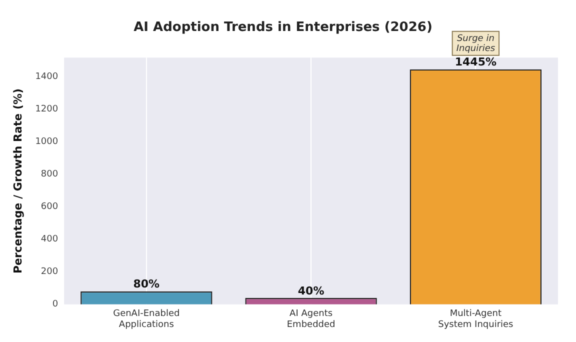 The image size is (576, 342). Describe the element at coordinates (49, 207) in the screenshot. I see `y-tick-label: 600` at that location.